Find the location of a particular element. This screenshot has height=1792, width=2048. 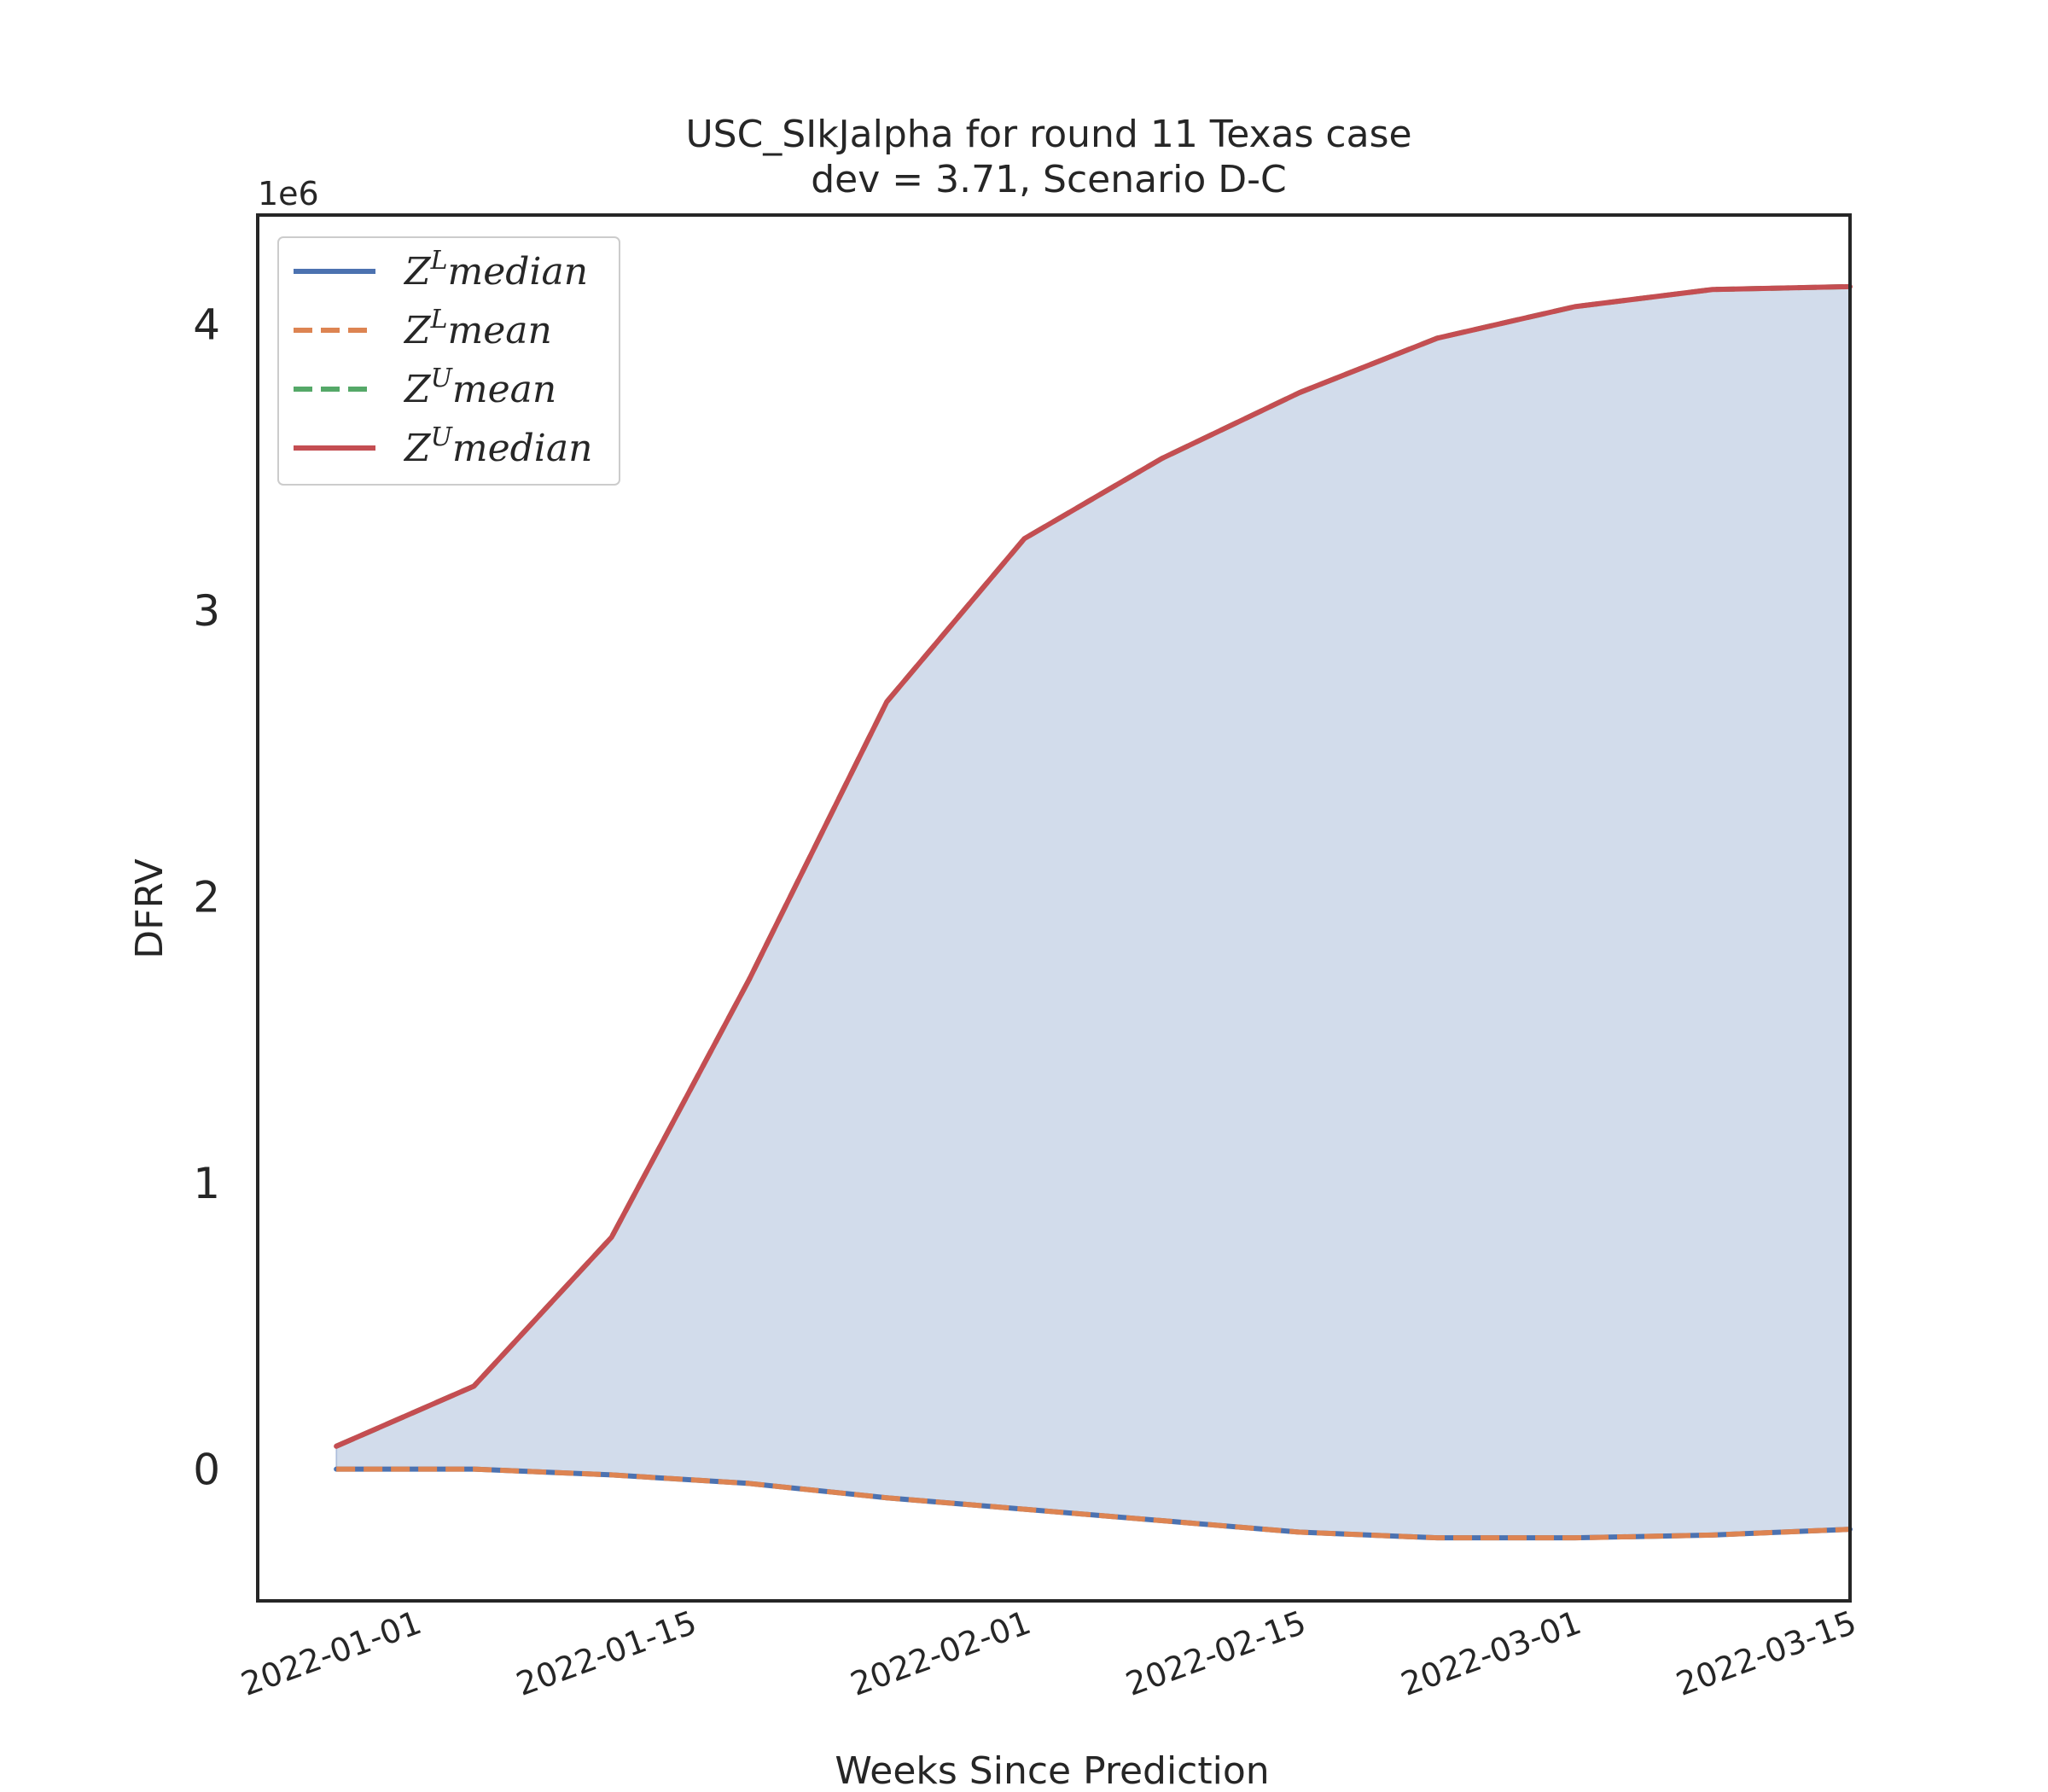

y-tick-label-4: 4 is located at coordinates (206, 325).